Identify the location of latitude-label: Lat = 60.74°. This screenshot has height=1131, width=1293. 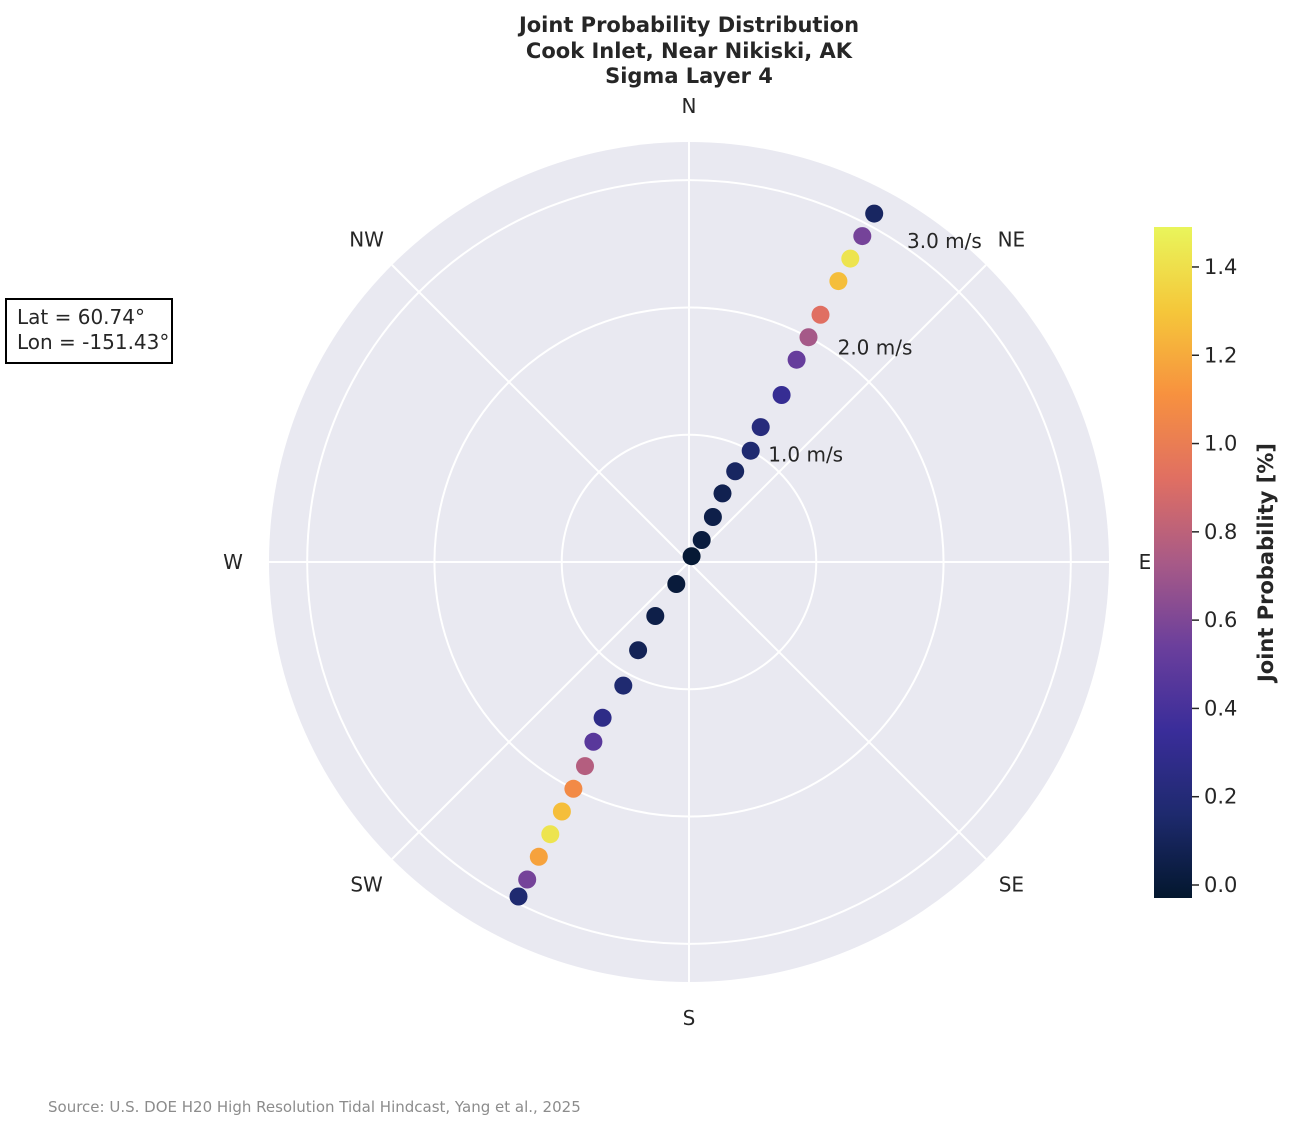
(81, 317).